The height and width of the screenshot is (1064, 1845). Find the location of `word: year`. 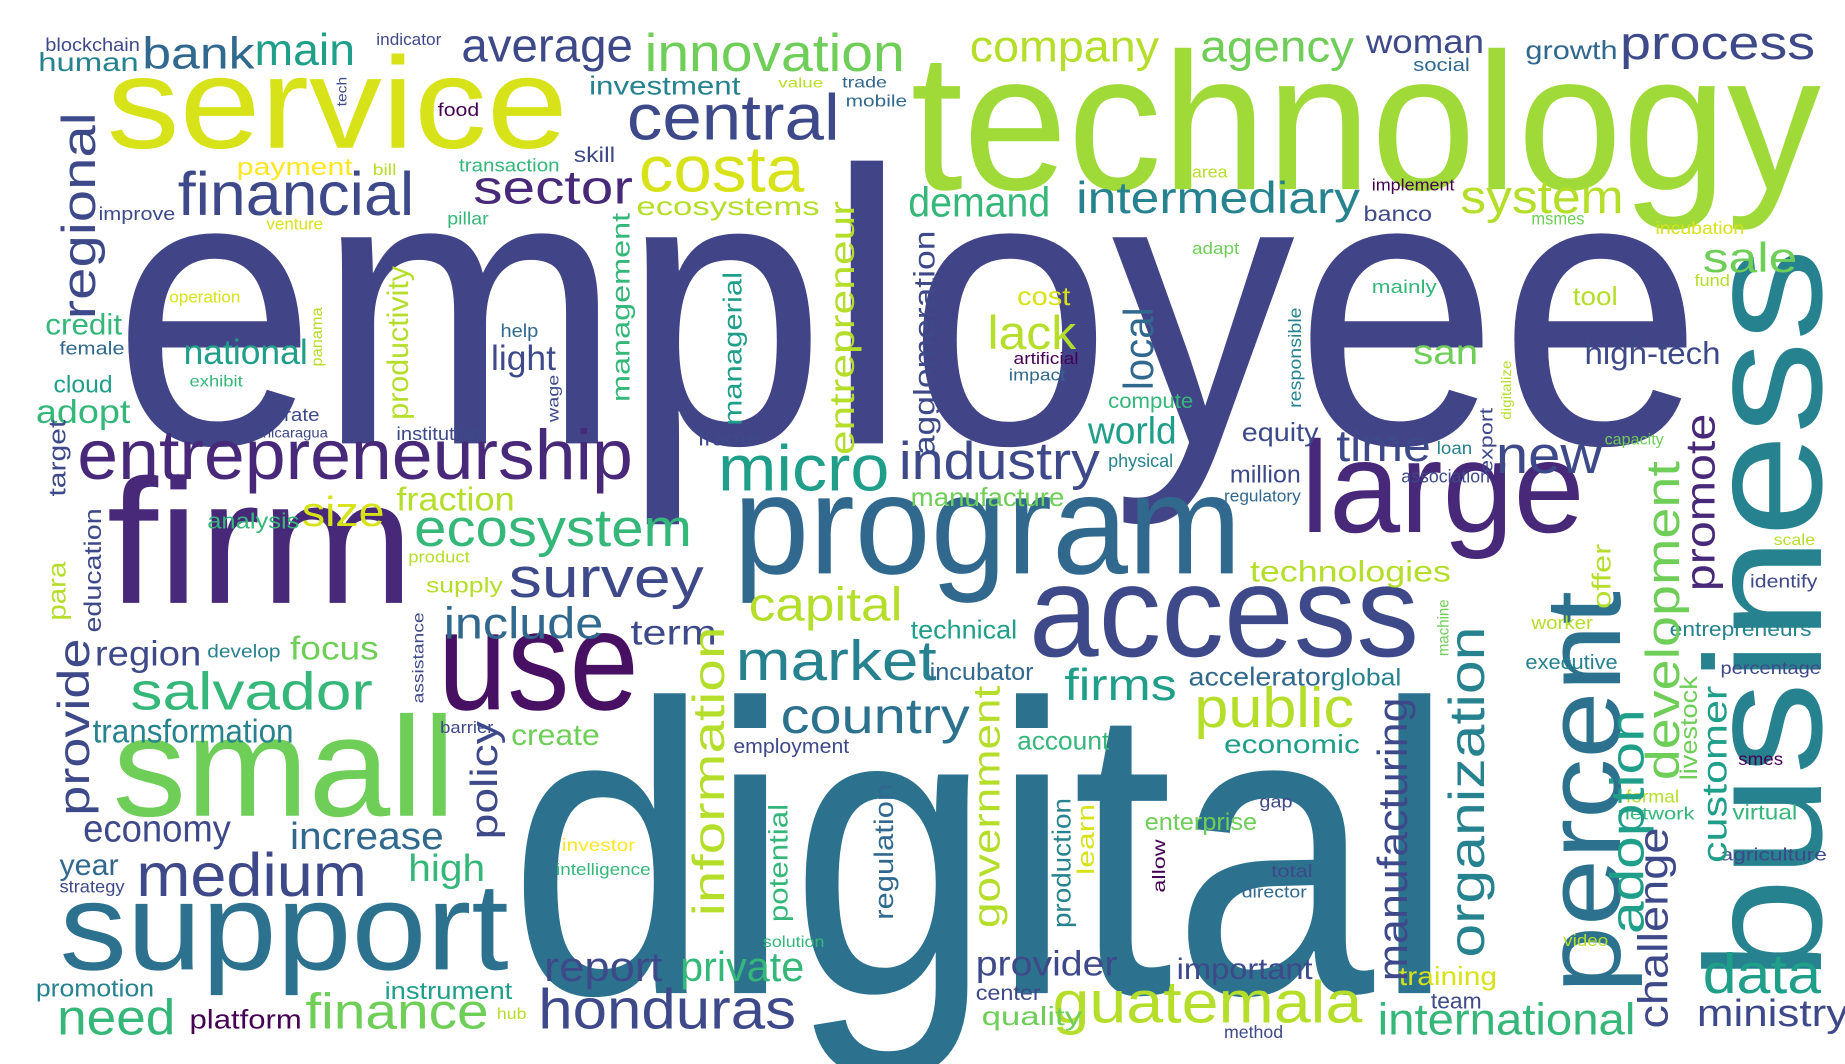

word: year is located at coordinates (88, 865).